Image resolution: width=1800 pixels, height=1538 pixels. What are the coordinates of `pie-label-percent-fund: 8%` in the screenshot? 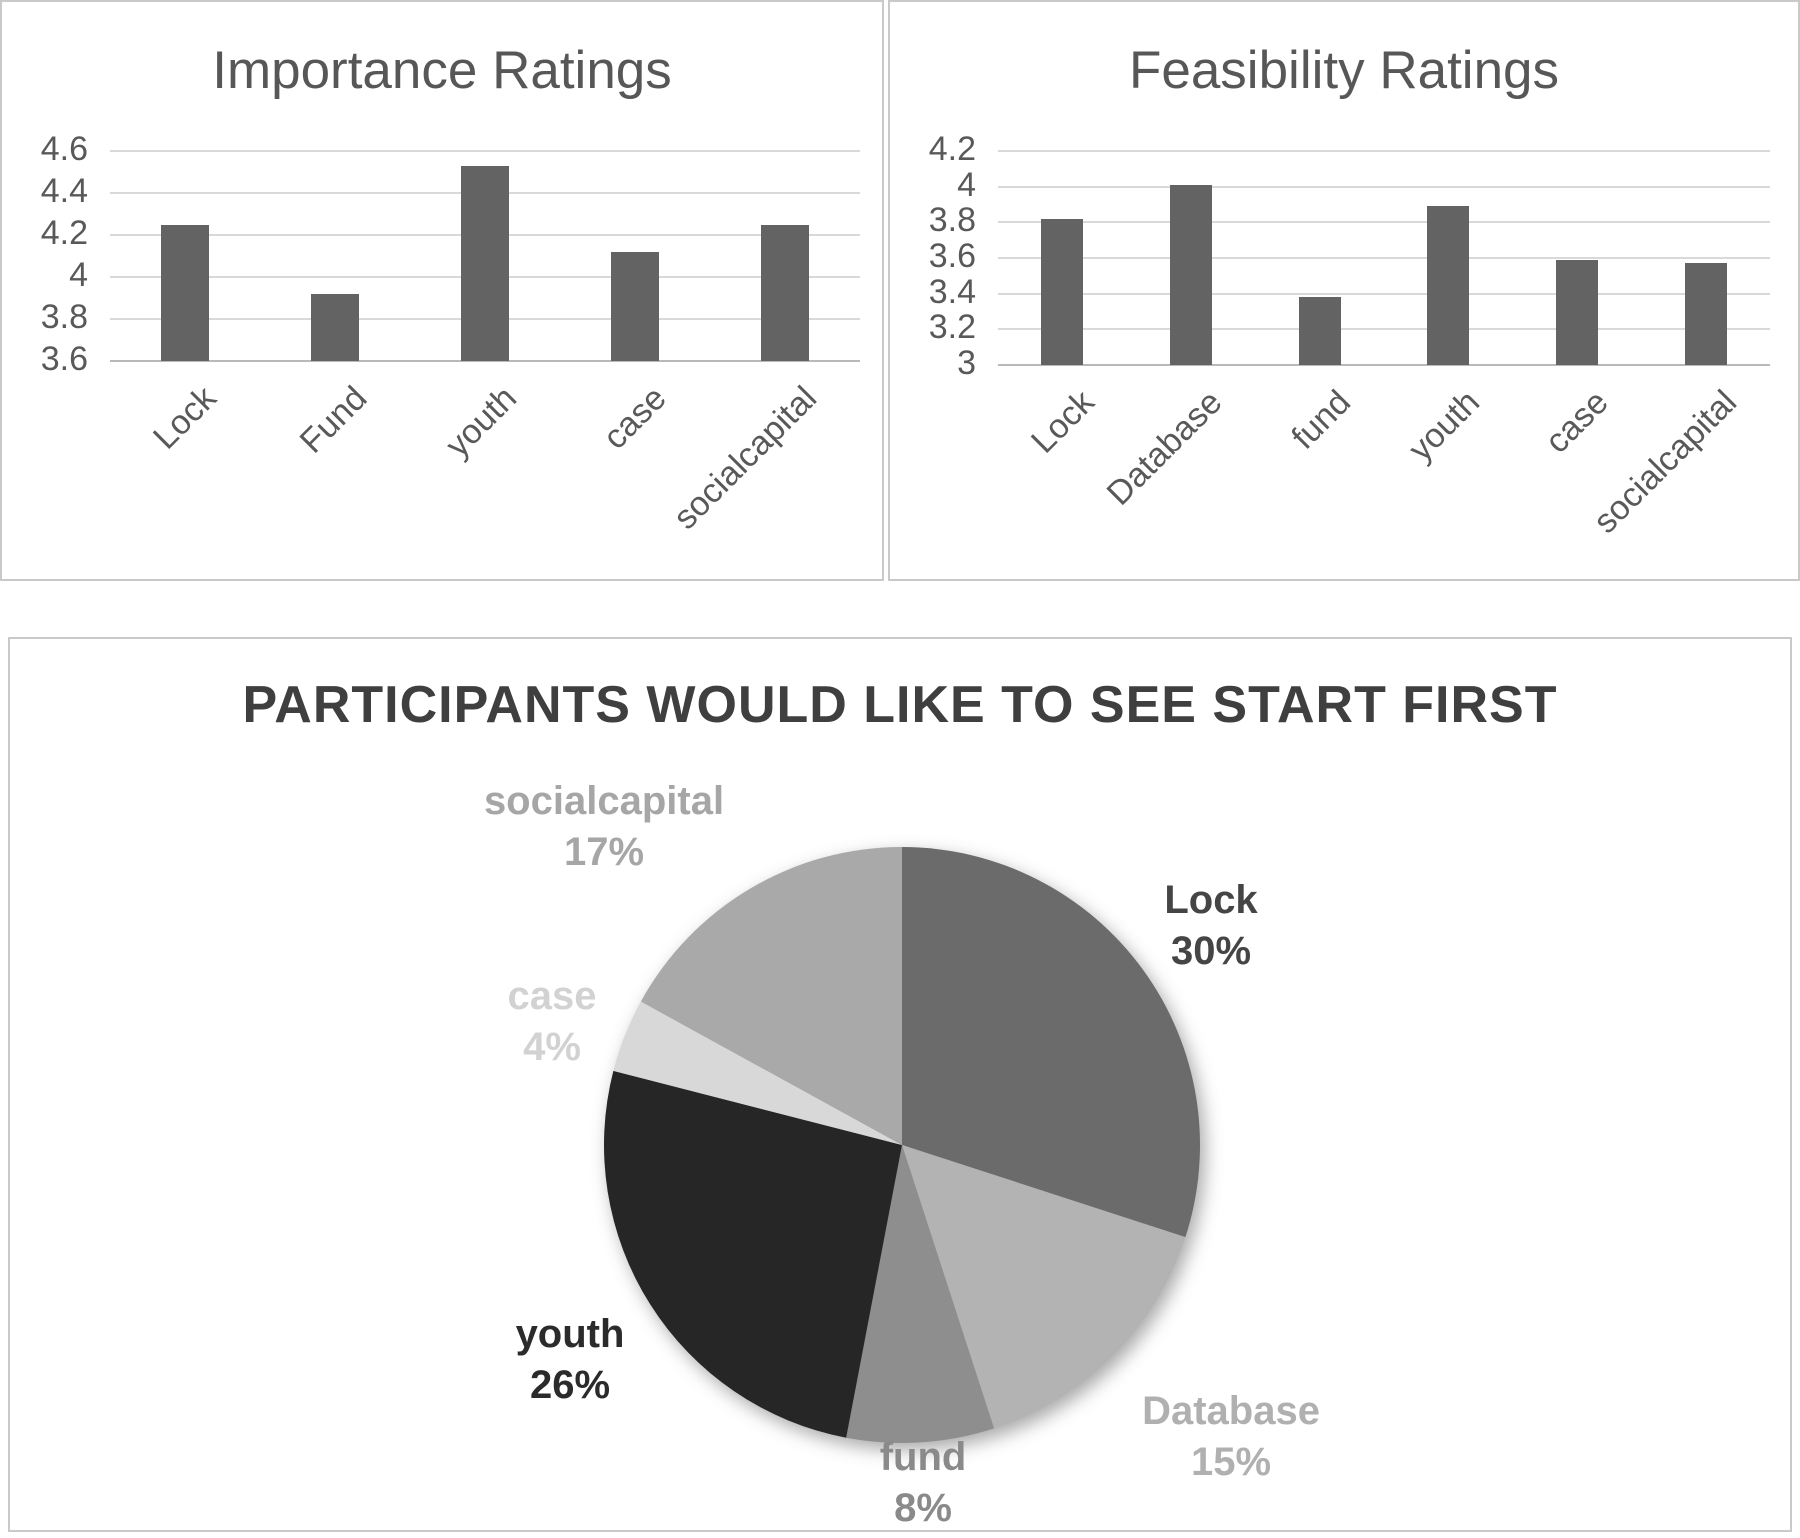 It's located at (923, 1508).